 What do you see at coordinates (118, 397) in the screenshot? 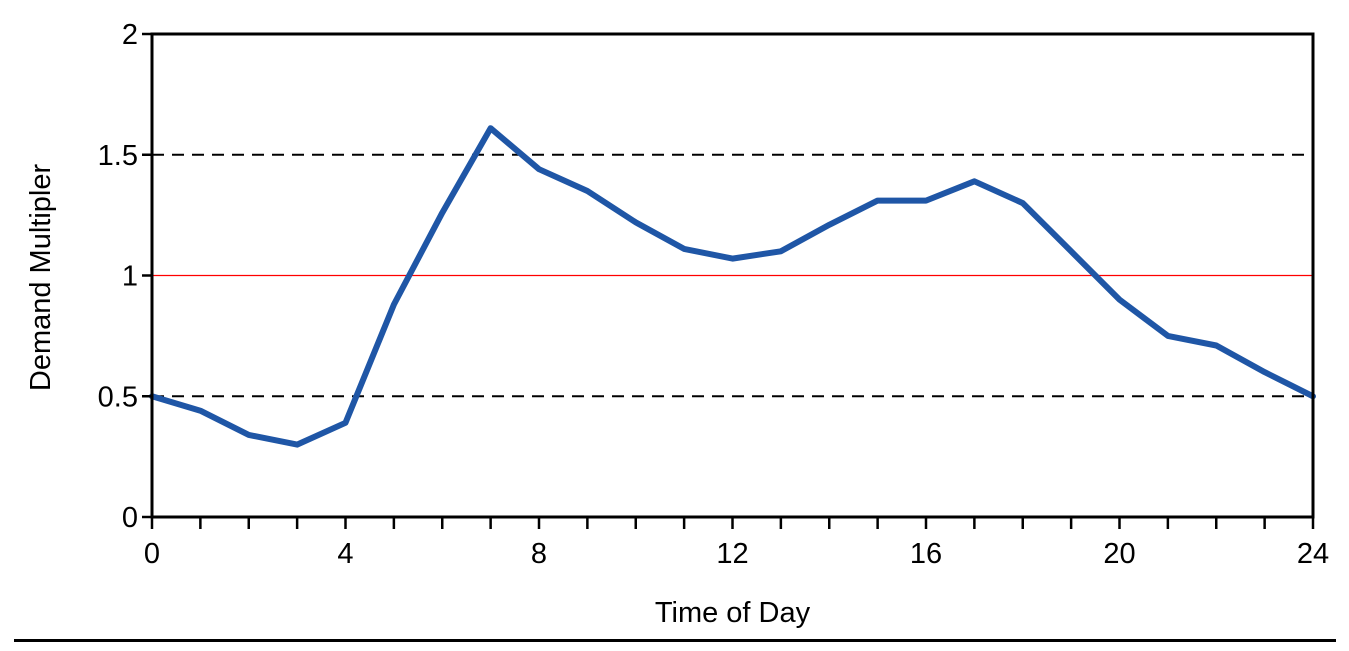
I see `y-tick-label: 0.5` at bounding box center [118, 397].